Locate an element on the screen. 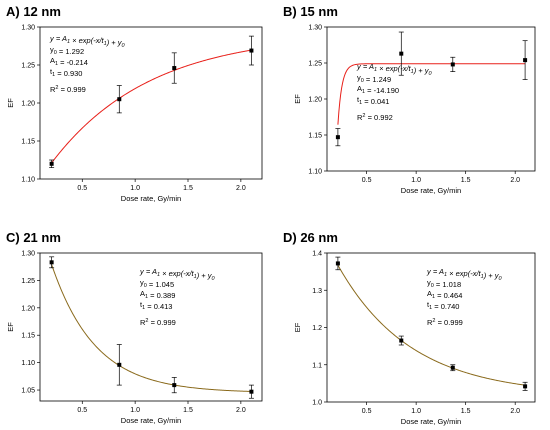 The image size is (550, 430). fit-parameter: A1 = 0.464 is located at coordinates (444, 294).